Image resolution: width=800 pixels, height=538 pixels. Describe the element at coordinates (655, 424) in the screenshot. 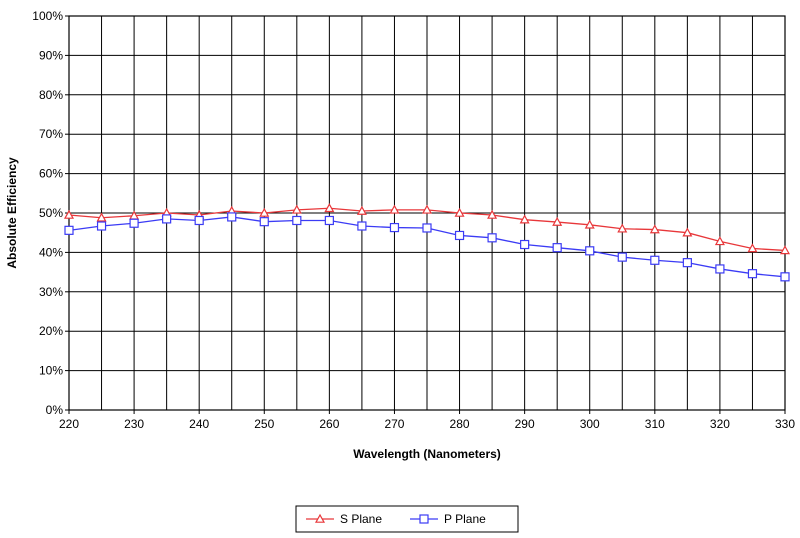

I see `x-tick-label: 310` at that location.